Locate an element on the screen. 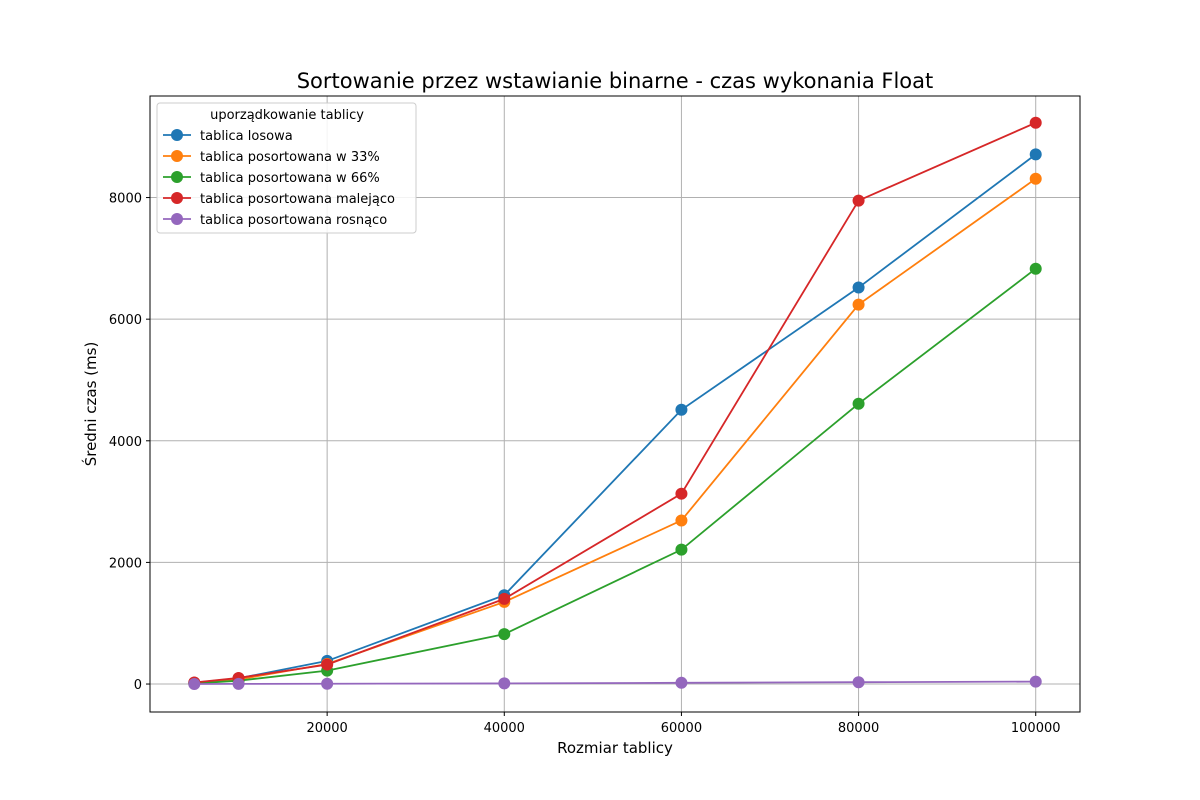 This screenshot has width=1200, height=800. legend-label: tablica posortowana w 33% is located at coordinates (290, 157).